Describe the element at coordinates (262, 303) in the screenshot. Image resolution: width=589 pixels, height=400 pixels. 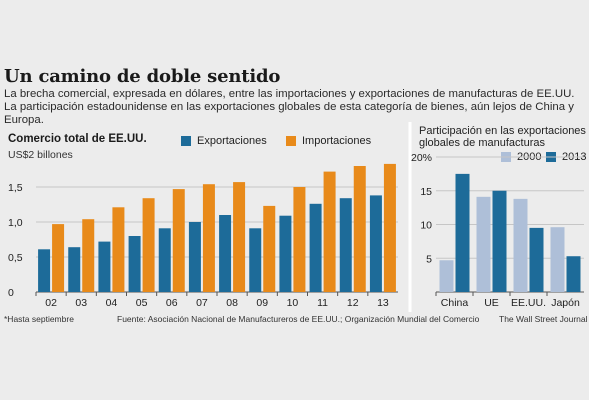
I see `trade-chart-xtick-label: 09` at that location.